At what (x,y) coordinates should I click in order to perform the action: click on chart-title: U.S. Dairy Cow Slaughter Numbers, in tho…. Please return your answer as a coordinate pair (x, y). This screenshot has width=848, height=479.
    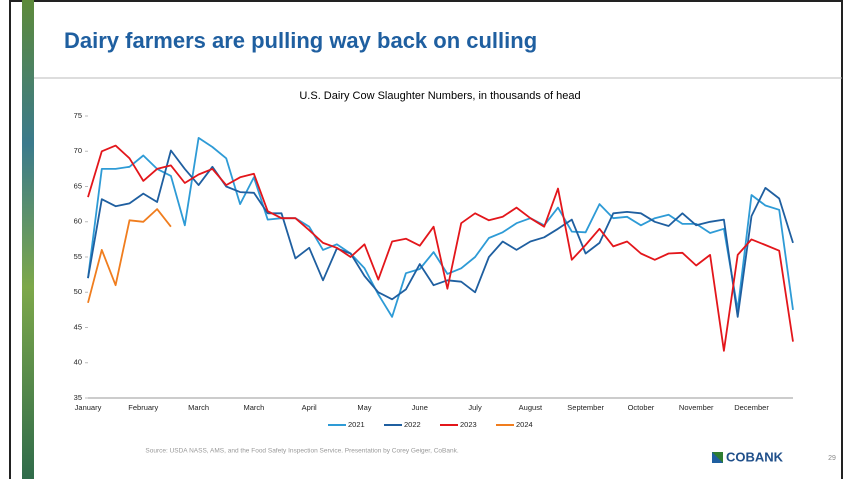
    Looking at the image, I should click on (439, 96).